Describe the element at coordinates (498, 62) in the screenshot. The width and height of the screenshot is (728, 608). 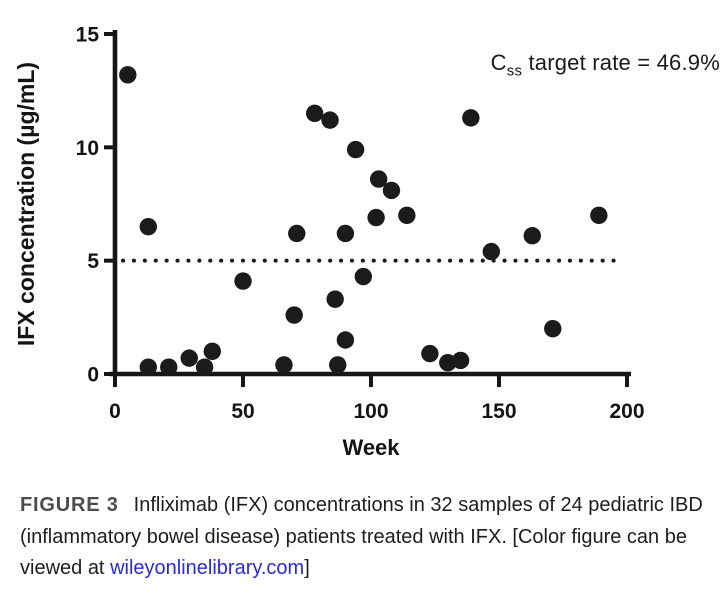
I see `annotation-prefix: C` at that location.